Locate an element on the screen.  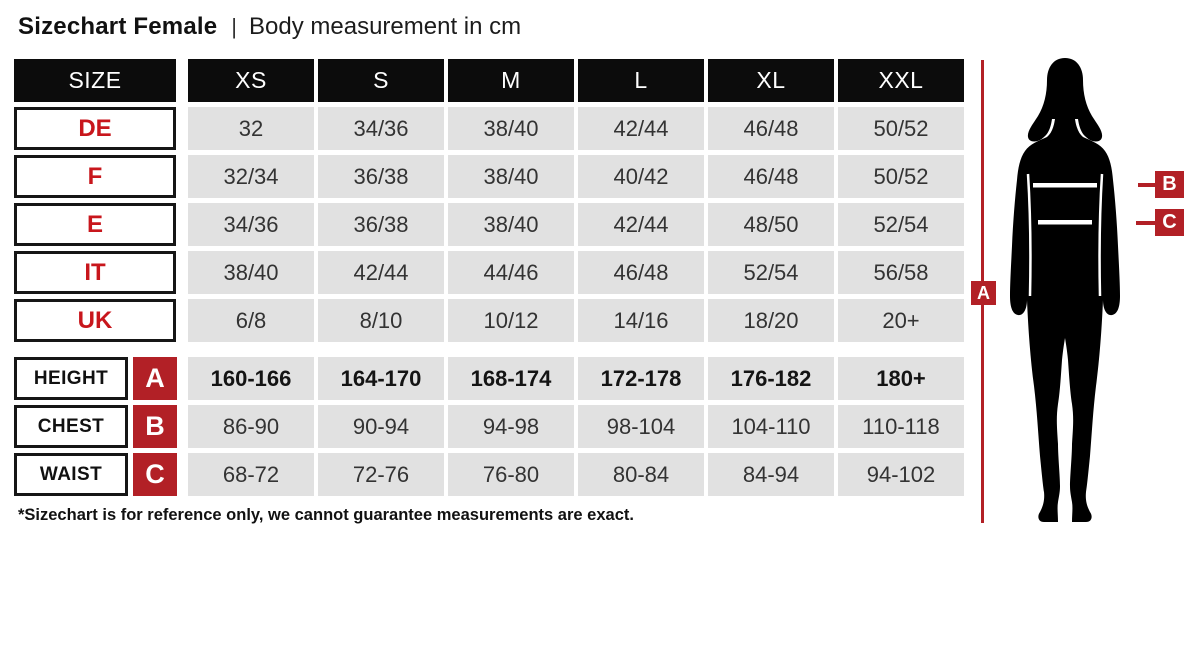
measure-cell: 90-94 is located at coordinates (381, 426).